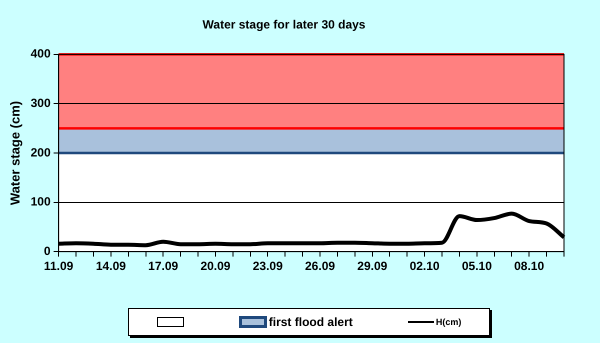  I want to click on x-tick-label: 02.10, so click(425, 266).